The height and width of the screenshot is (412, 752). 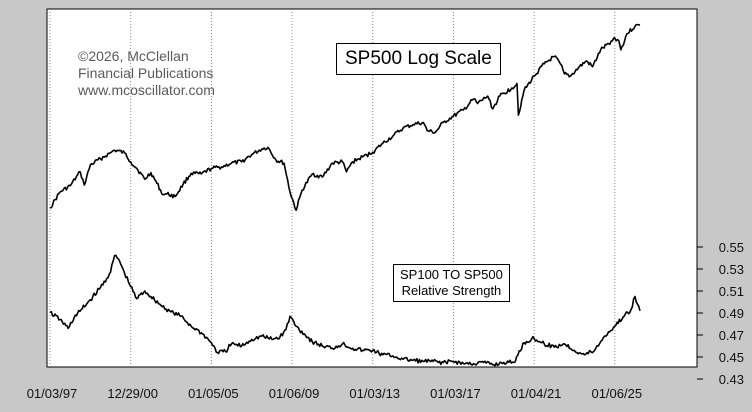 What do you see at coordinates (52, 393) in the screenshot?
I see `x-tick-label: 01/03/97` at bounding box center [52, 393].